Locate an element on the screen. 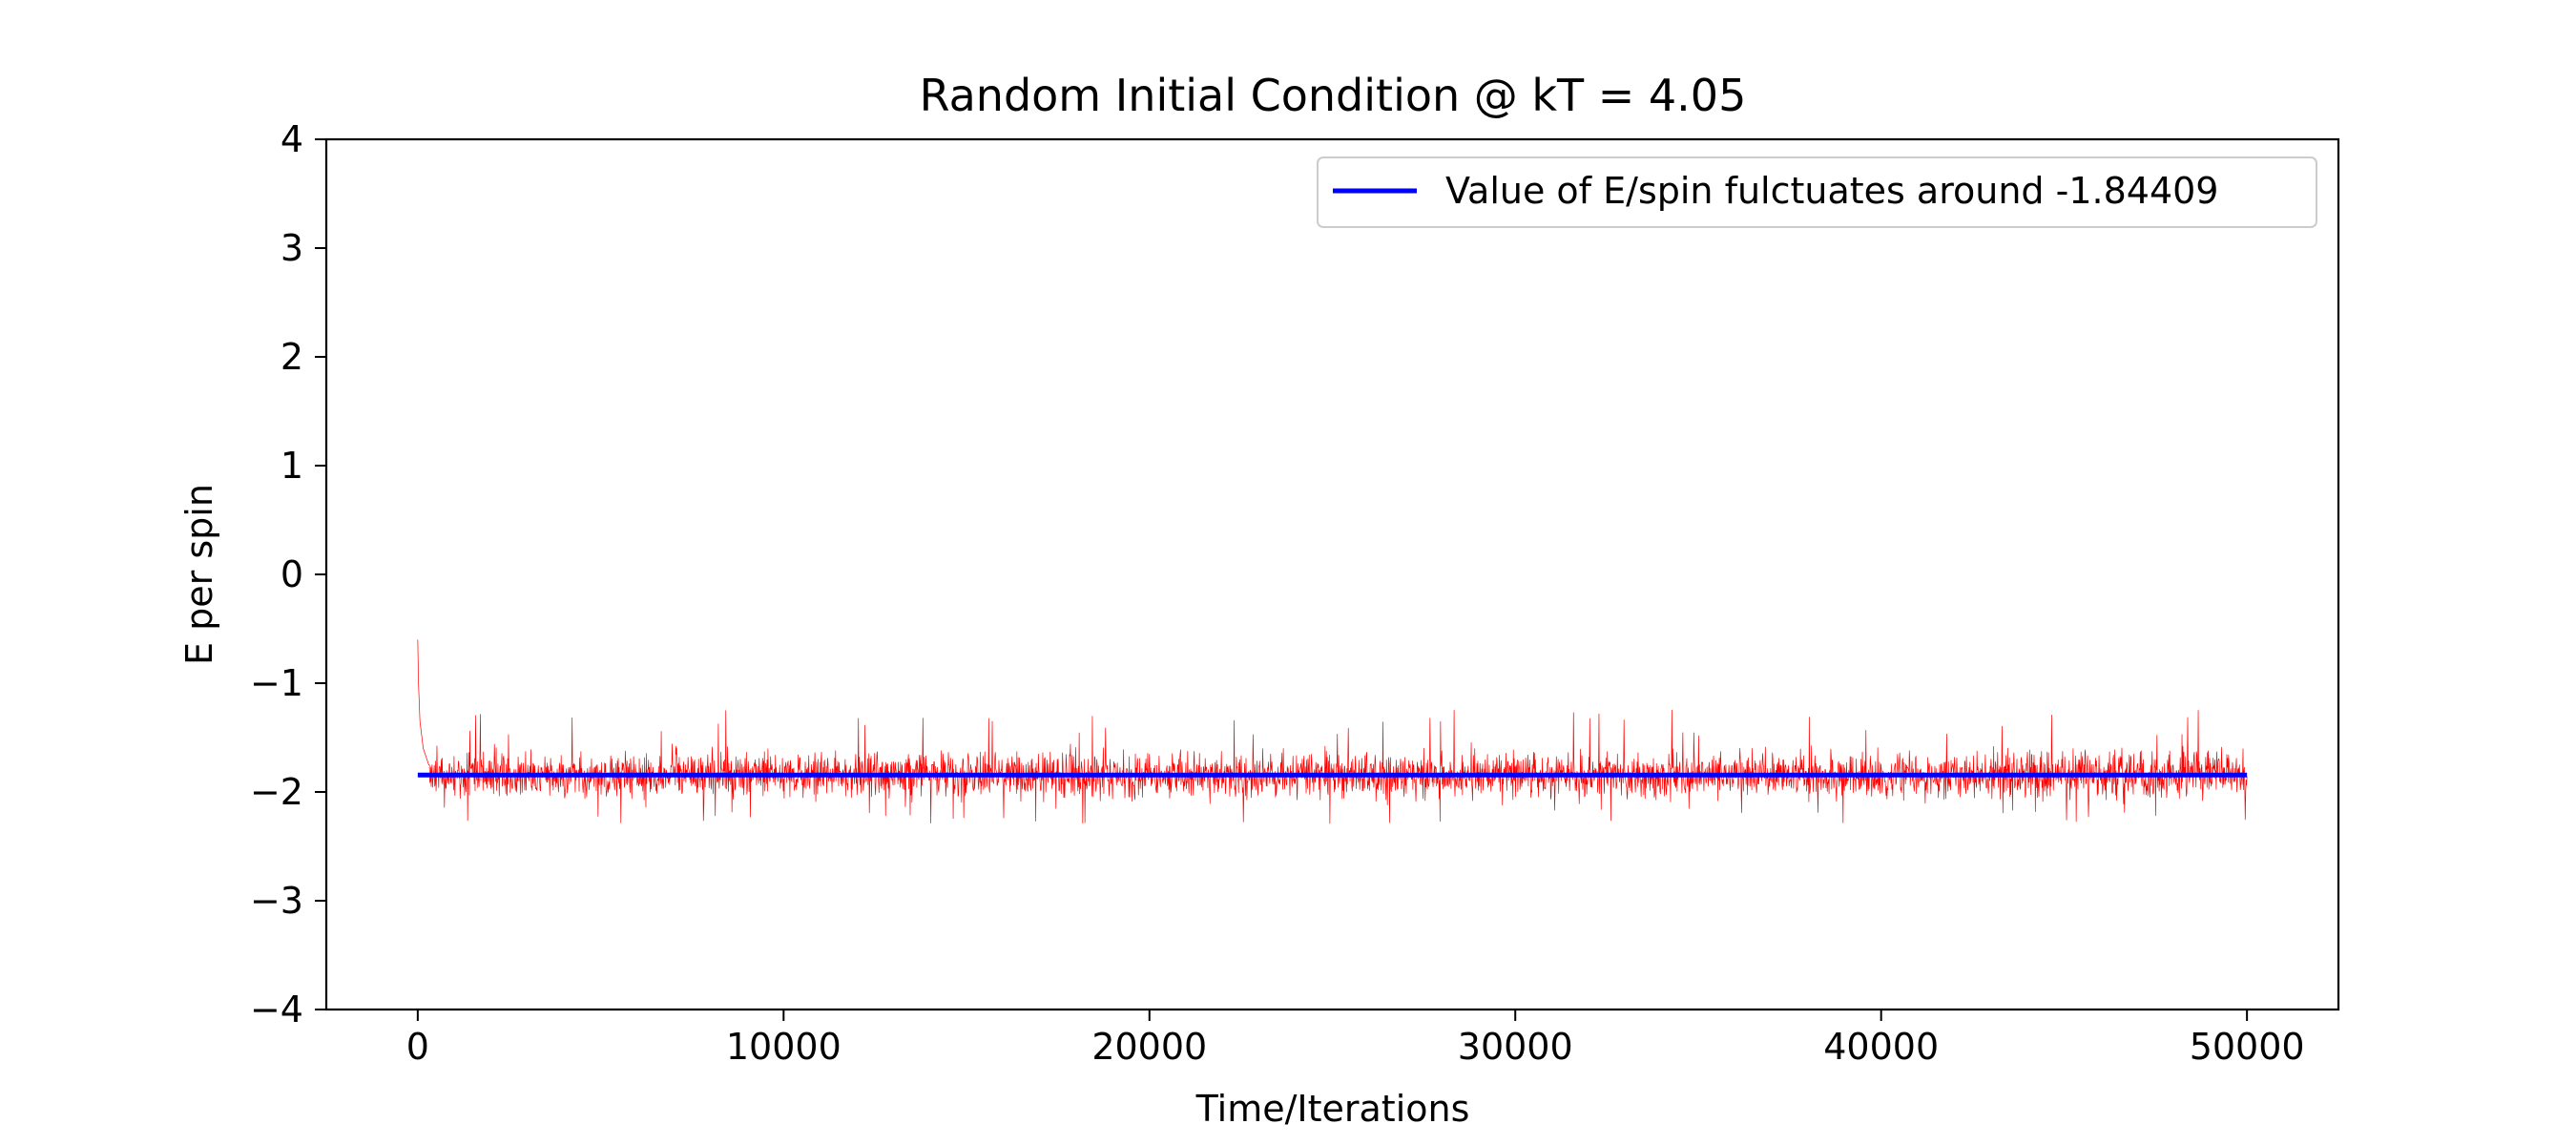 The height and width of the screenshot is (1145, 2576). x-tick-label: 10000 is located at coordinates (783, 1047).